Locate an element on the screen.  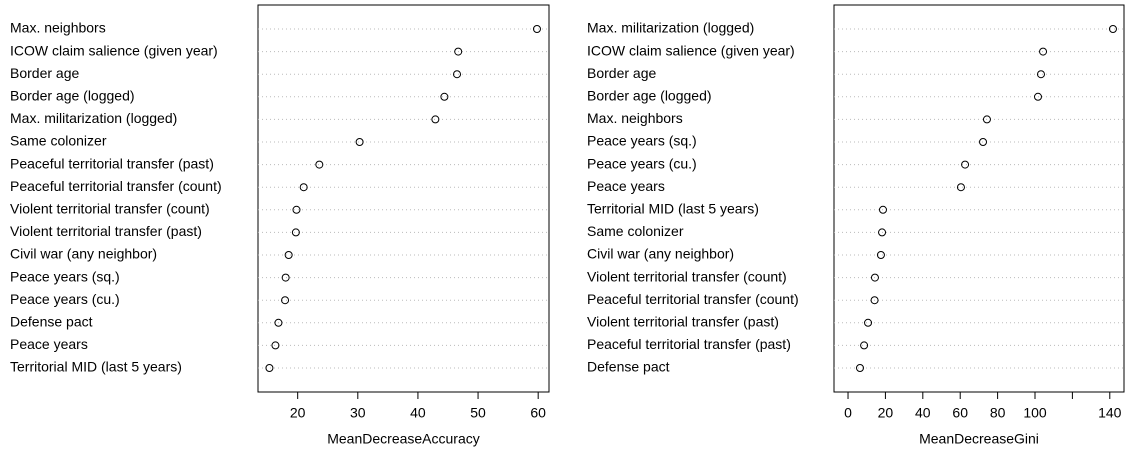
x-tick-label: 100 is located at coordinates (1035, 413).